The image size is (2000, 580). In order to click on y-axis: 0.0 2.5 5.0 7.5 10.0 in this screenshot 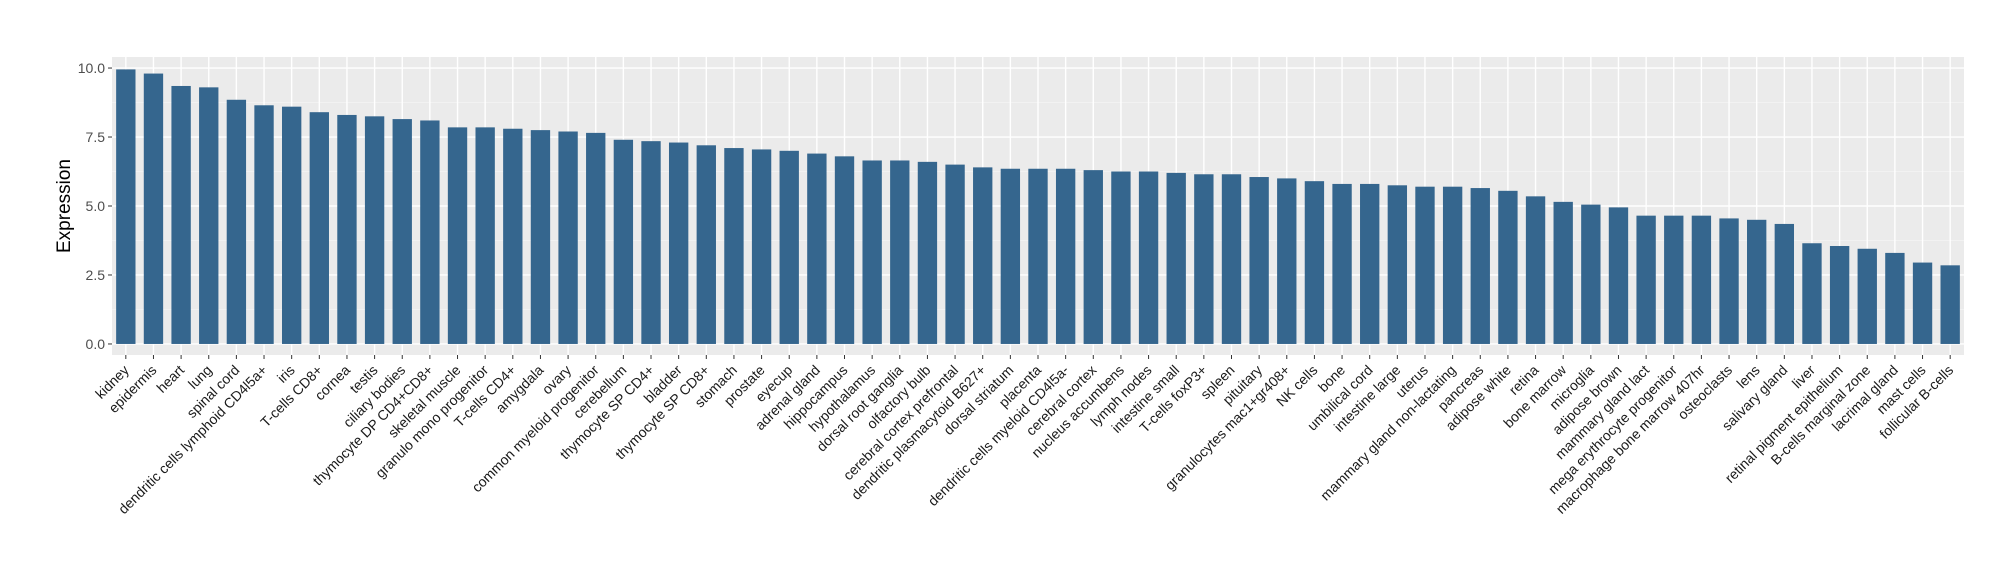, I will do `click(95, 206)`.